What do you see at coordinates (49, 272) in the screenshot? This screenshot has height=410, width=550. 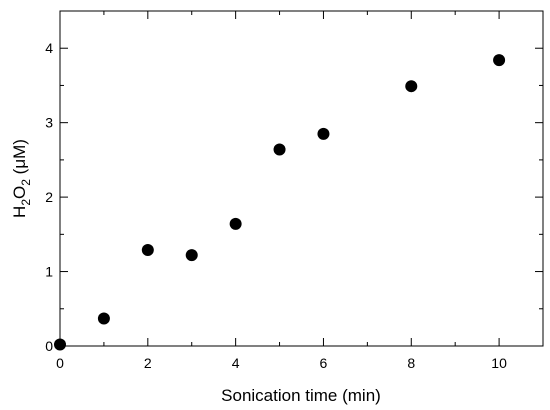 I see `y-tick-label: 1` at bounding box center [49, 272].